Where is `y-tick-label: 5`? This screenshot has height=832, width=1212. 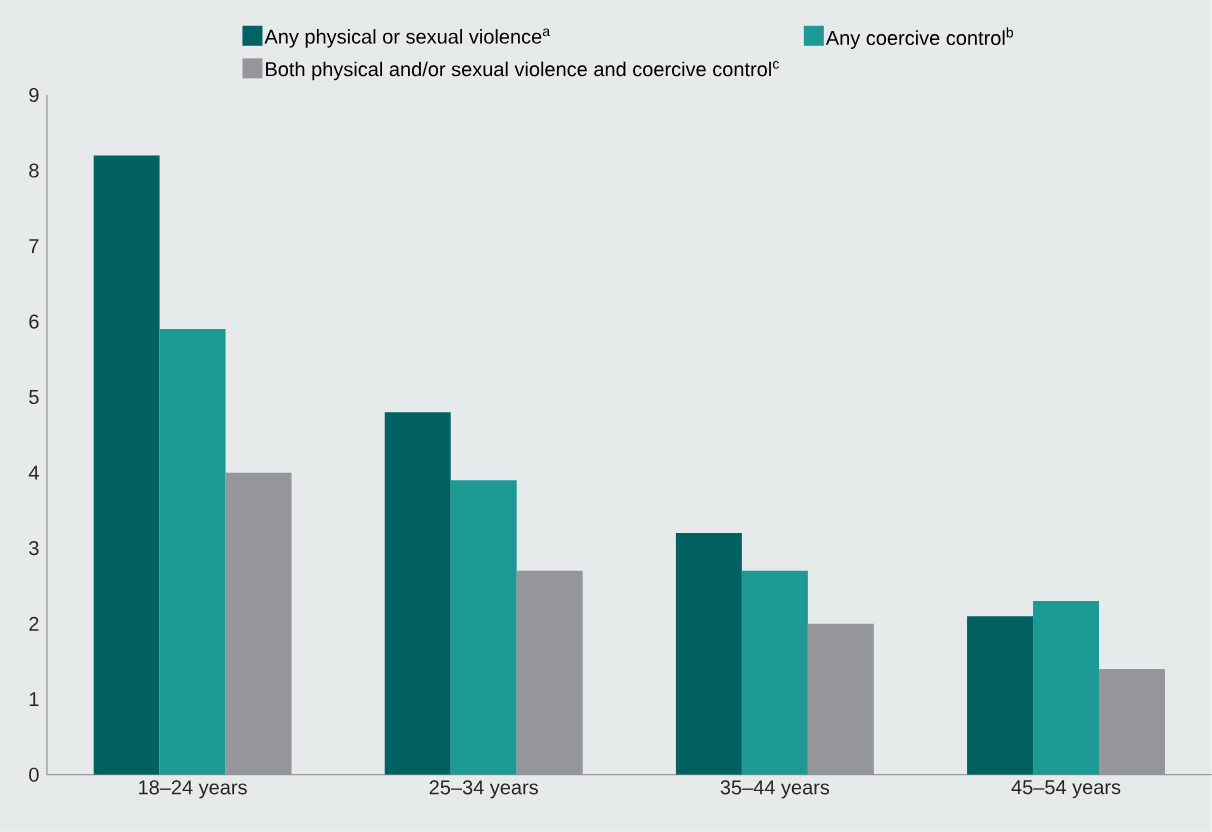 y-tick-label: 5 is located at coordinates (34, 397).